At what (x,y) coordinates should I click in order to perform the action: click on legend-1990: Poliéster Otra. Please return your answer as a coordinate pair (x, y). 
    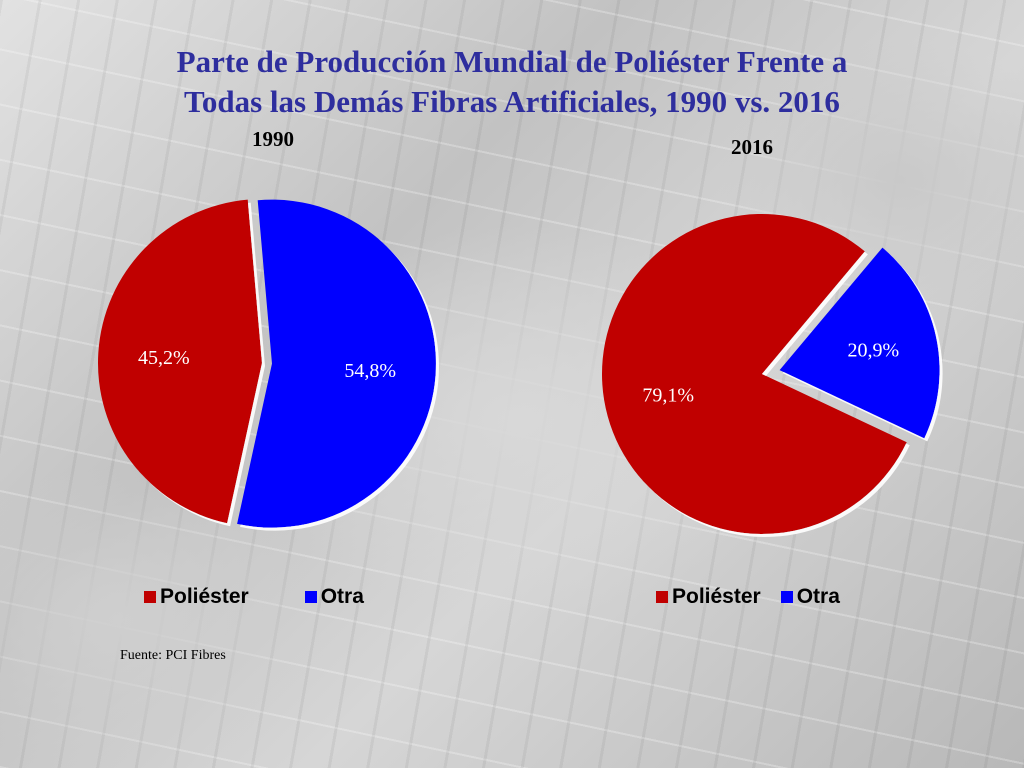
    Looking at the image, I should click on (254, 597).